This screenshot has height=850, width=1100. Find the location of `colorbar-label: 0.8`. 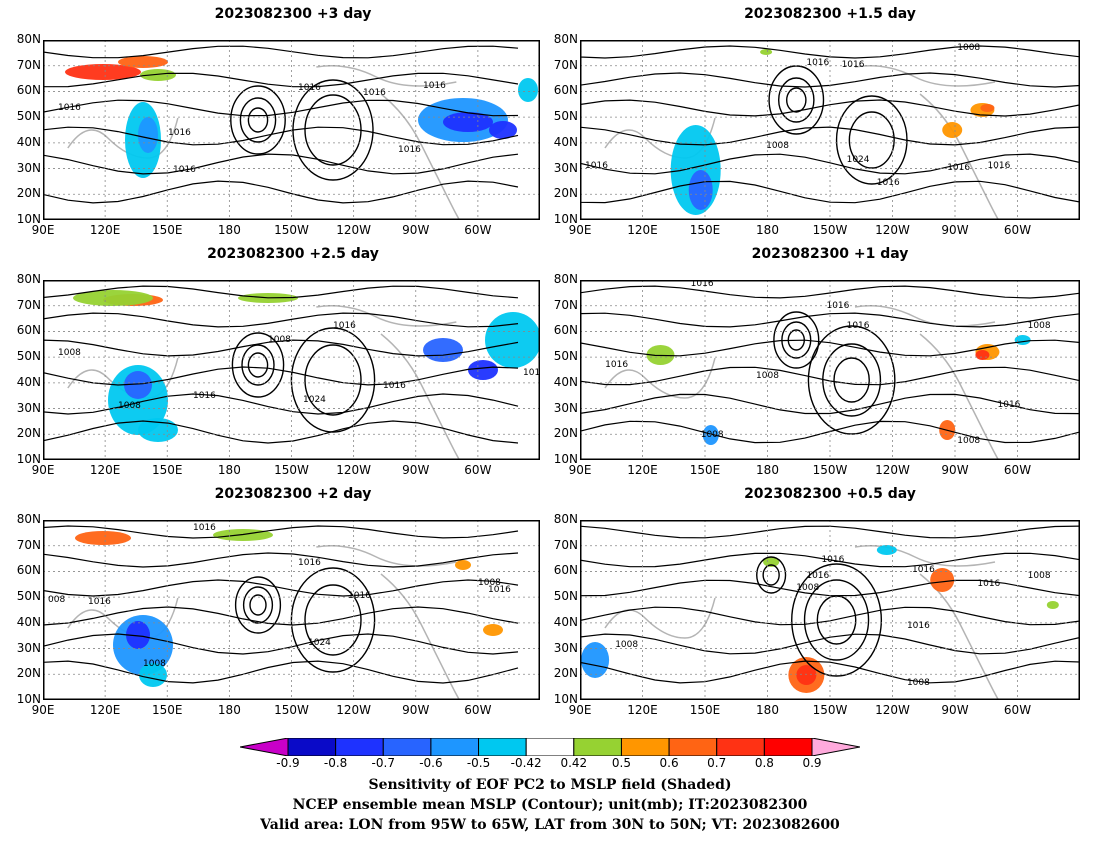

colorbar-label: 0.8 is located at coordinates (764, 763).